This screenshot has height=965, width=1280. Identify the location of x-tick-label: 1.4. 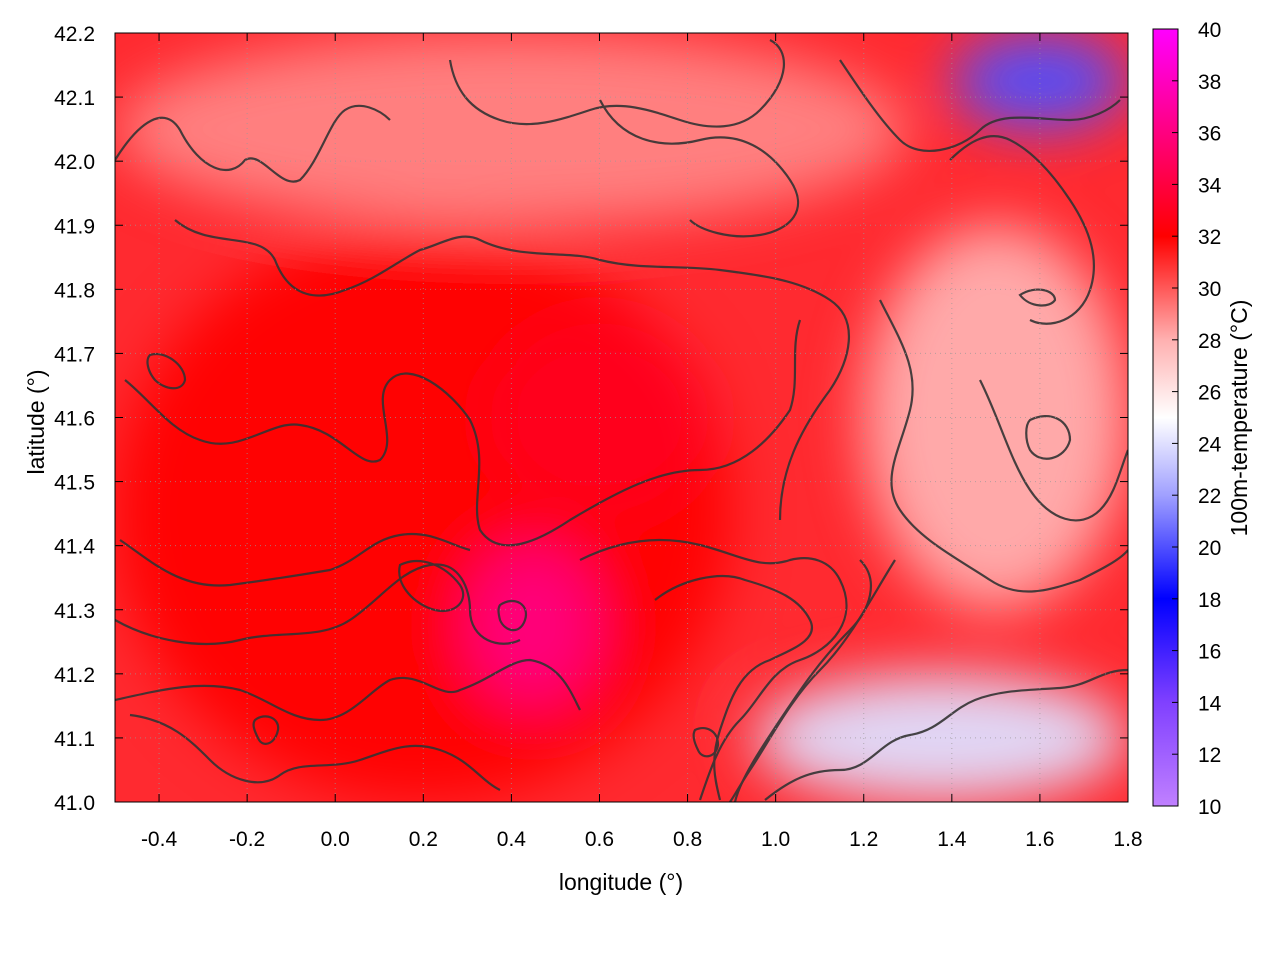
(952, 839).